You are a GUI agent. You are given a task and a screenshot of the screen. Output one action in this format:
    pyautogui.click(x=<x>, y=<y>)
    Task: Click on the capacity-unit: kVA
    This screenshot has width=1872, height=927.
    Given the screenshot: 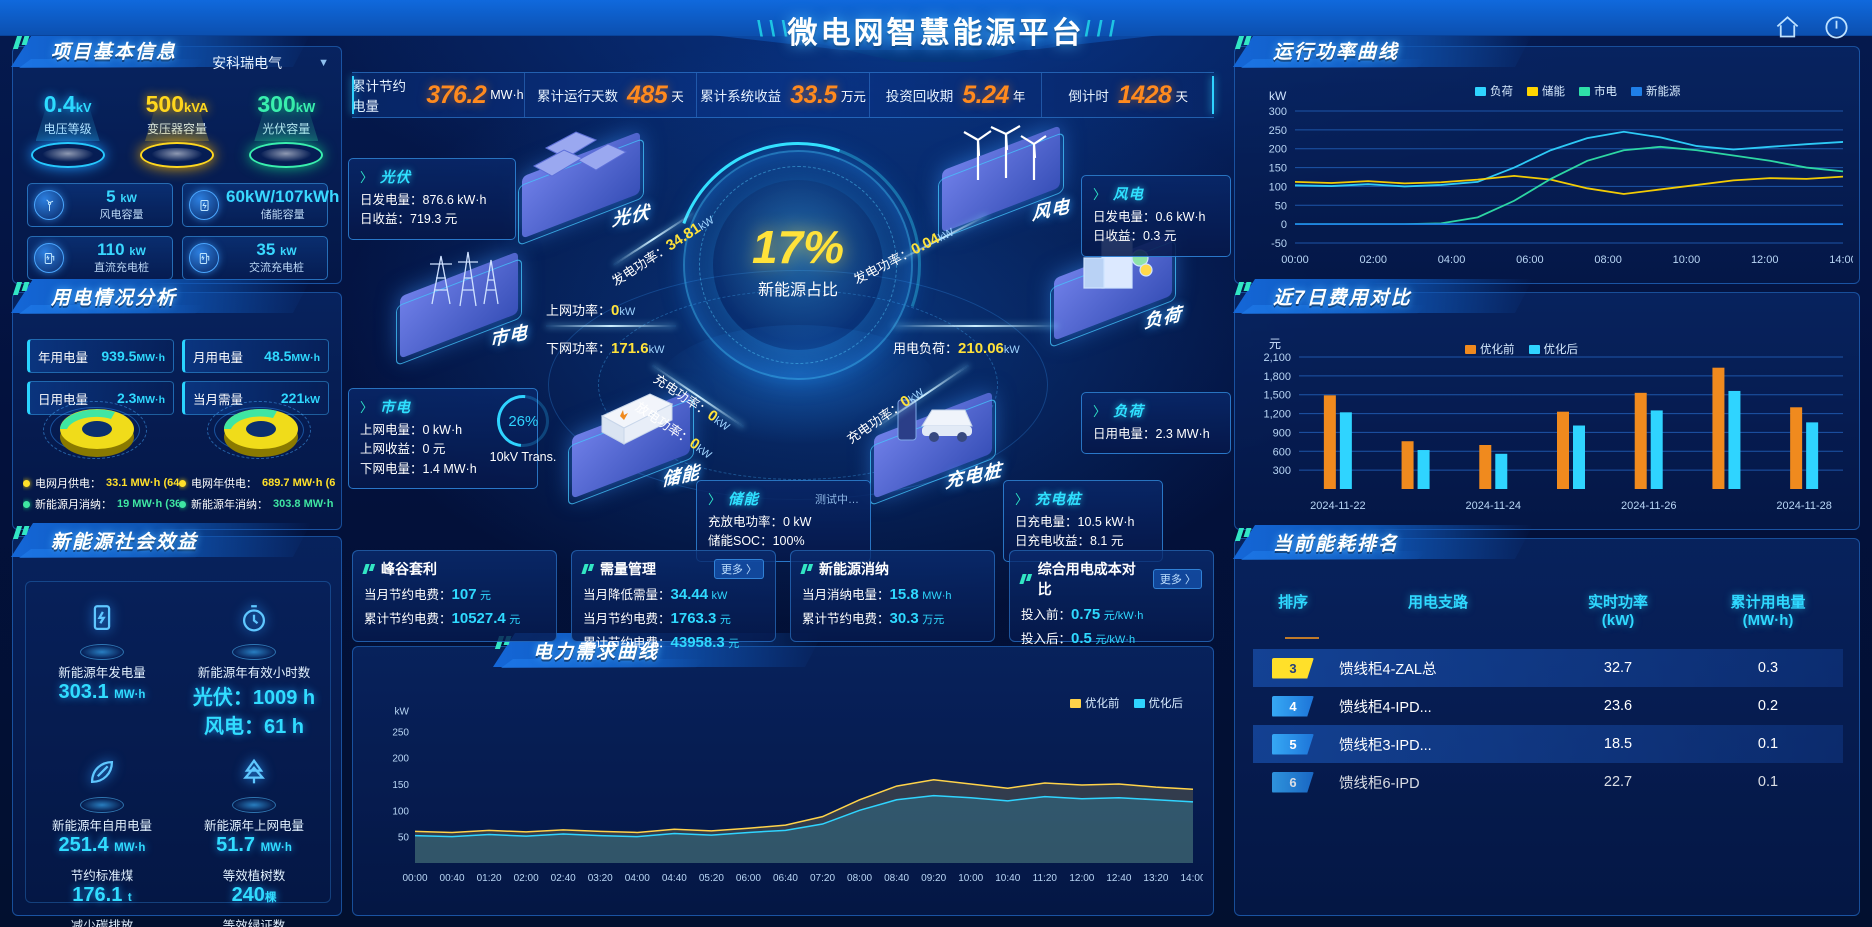 What is the action you would take?
    pyautogui.click(x=196, y=107)
    